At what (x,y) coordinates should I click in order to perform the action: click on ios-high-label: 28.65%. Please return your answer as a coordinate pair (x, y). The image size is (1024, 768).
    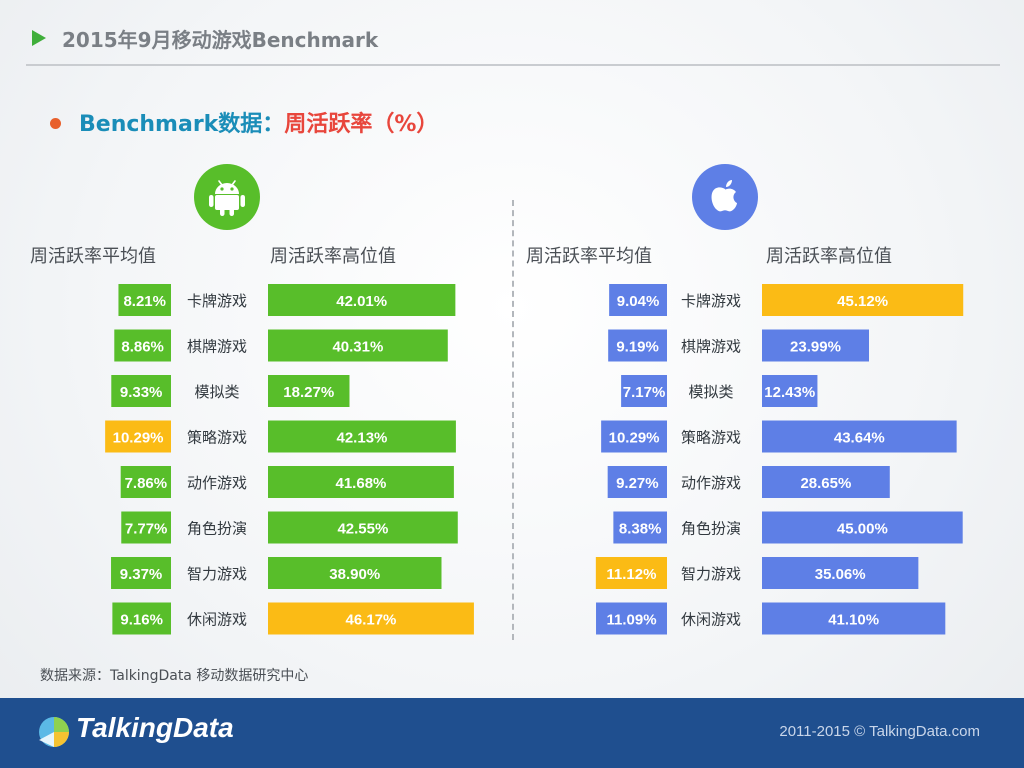
    Looking at the image, I should click on (825, 483).